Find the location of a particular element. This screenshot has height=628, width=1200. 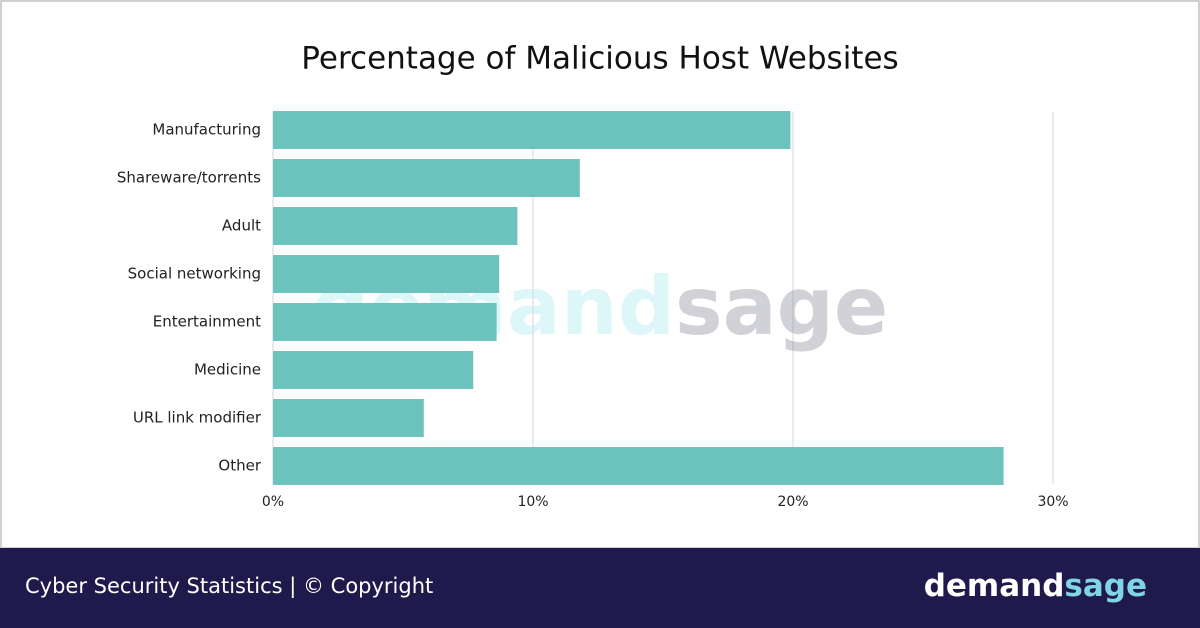

watermark-part: sage is located at coordinates (781, 306).